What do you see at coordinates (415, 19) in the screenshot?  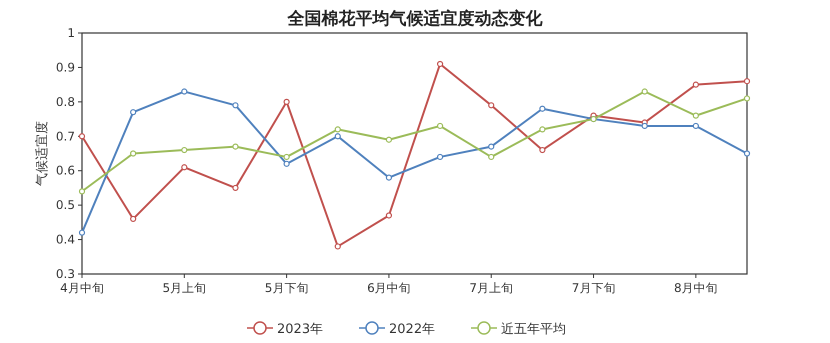 I see `chart-title: 全国棉花平均气候适宜度动态变化` at bounding box center [415, 19].